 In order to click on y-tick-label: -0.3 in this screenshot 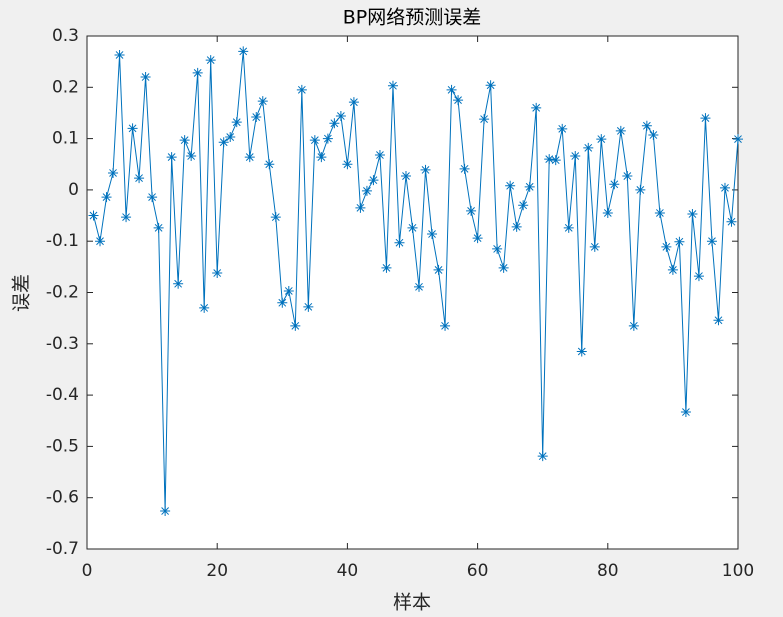, I will do `click(62, 344)`.